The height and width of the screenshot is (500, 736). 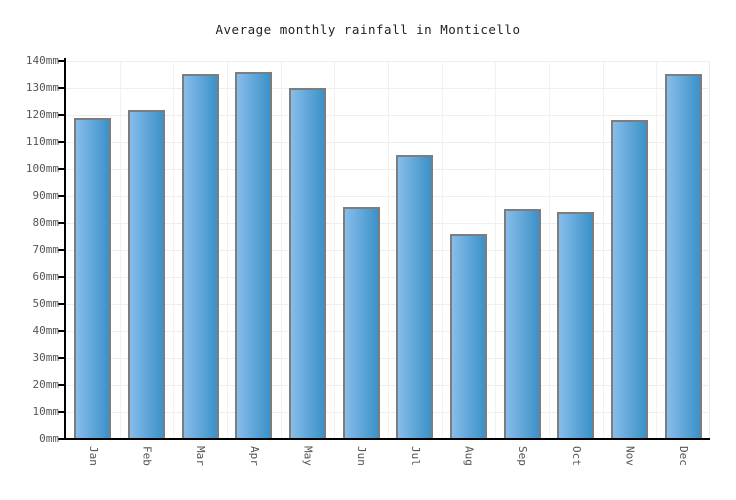 What do you see at coordinates (469, 456) in the screenshot?
I see `x-tick-label-aug: Aug` at bounding box center [469, 456].